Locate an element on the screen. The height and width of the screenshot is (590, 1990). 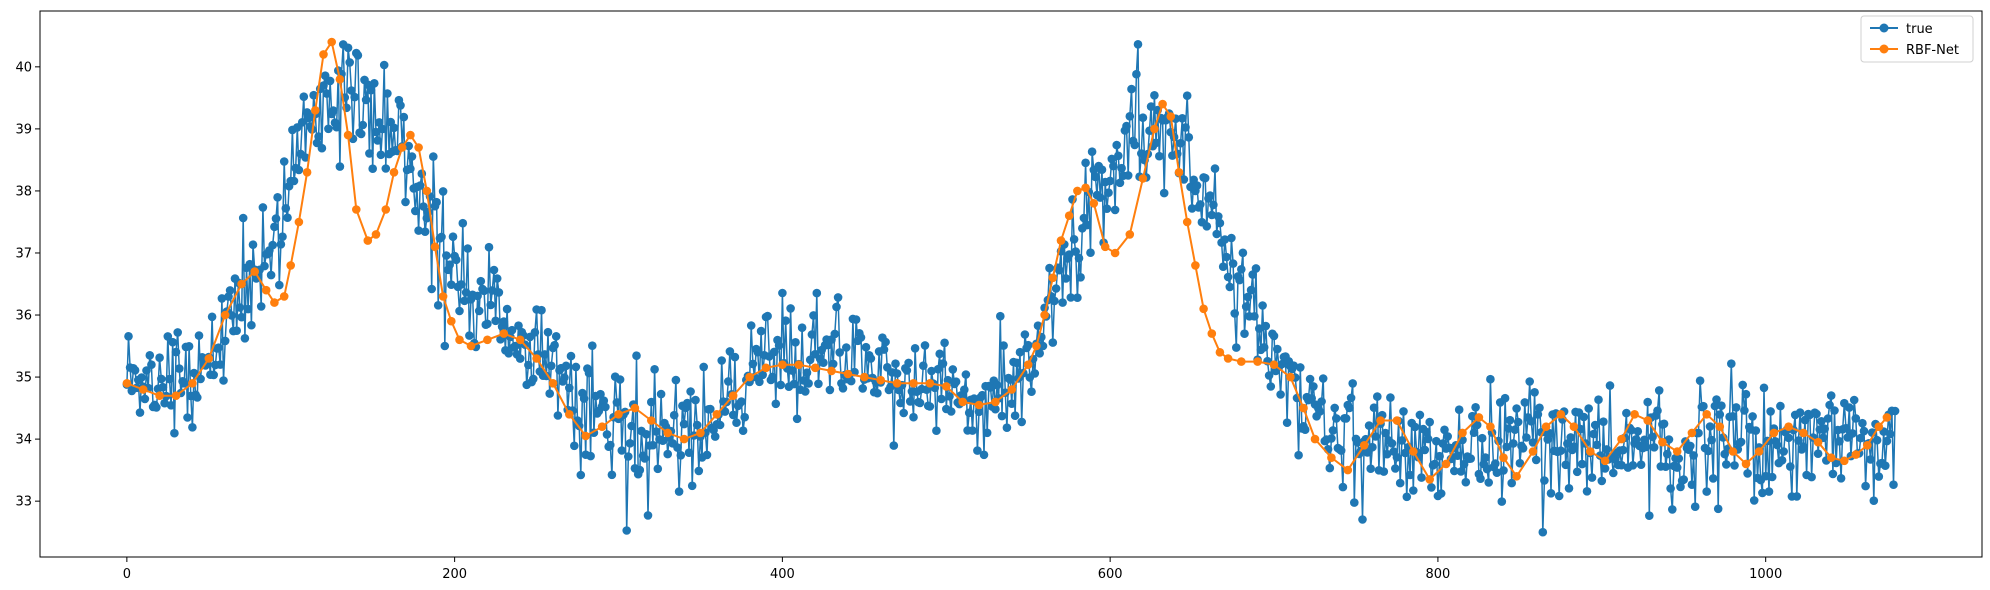
legend-true-label: true is located at coordinates (1919, 29).